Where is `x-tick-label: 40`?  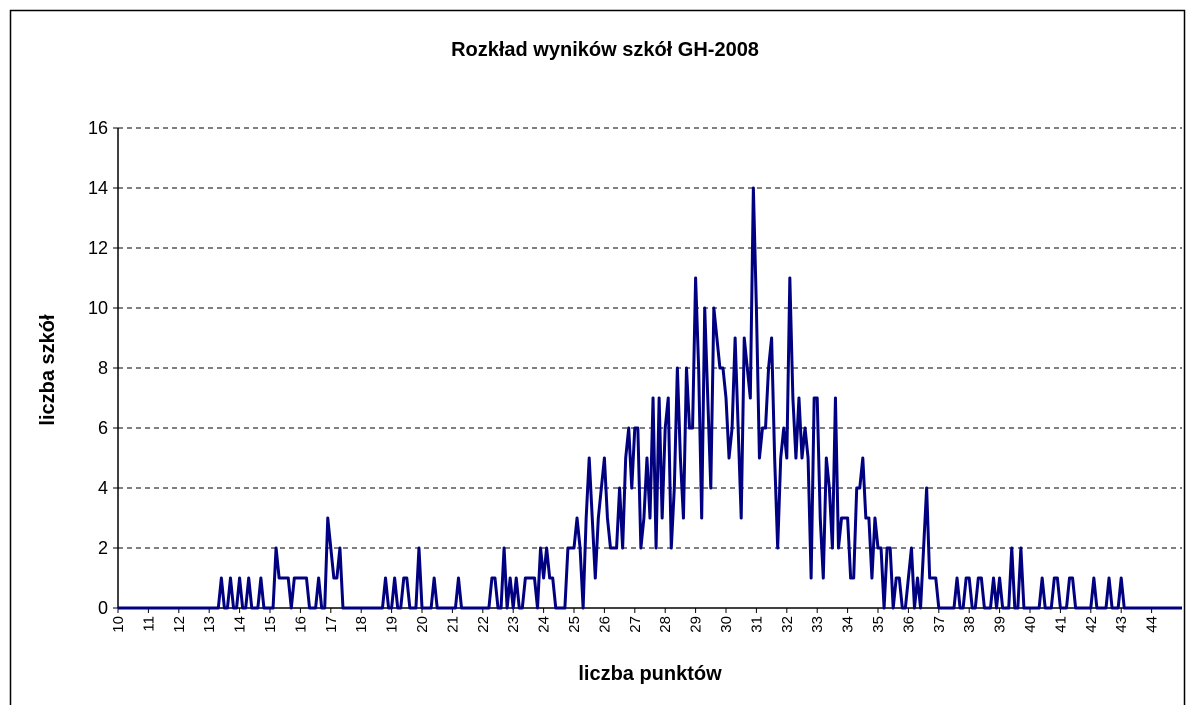
x-tick-label: 40 is located at coordinates (1030, 624).